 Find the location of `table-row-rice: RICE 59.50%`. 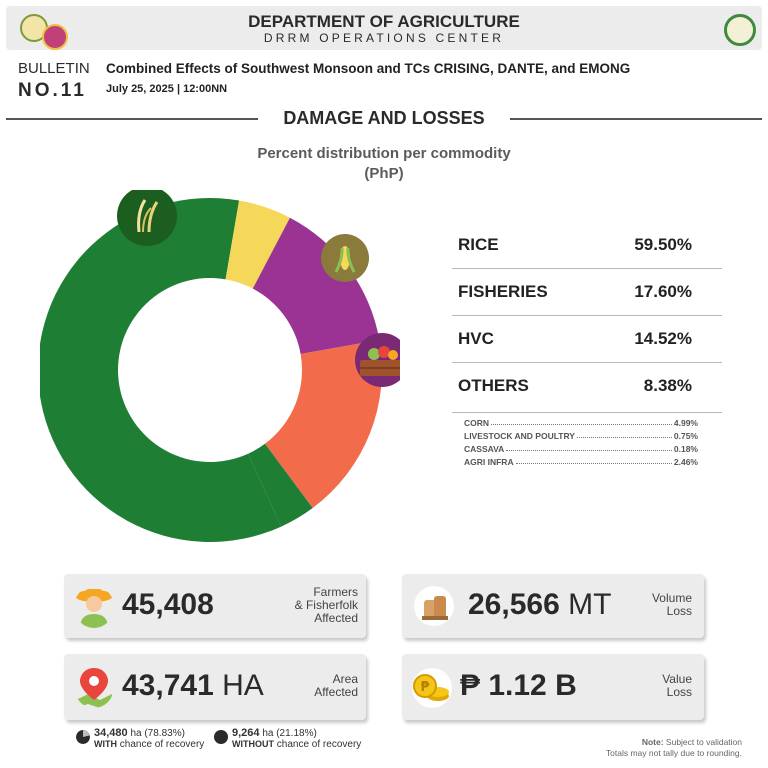

table-row-rice: RICE 59.50% is located at coordinates (587, 245).